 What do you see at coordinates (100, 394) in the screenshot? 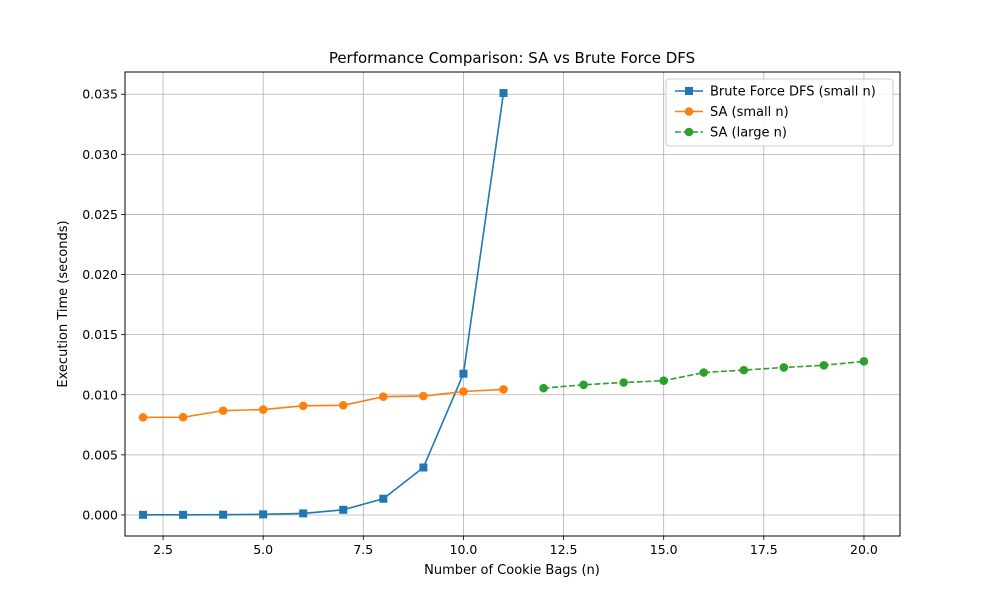
I see `y-tick-label: 0.010` at bounding box center [100, 394].